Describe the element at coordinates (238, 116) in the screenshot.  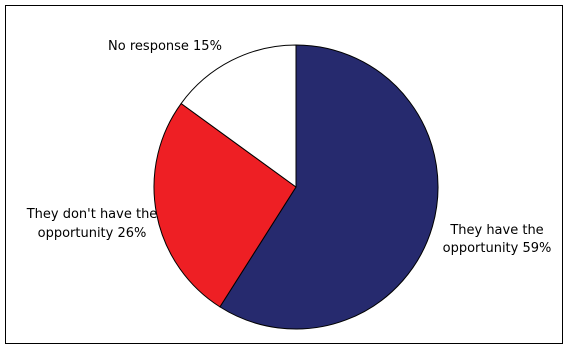
I see `pie-slice-no-response` at that location.